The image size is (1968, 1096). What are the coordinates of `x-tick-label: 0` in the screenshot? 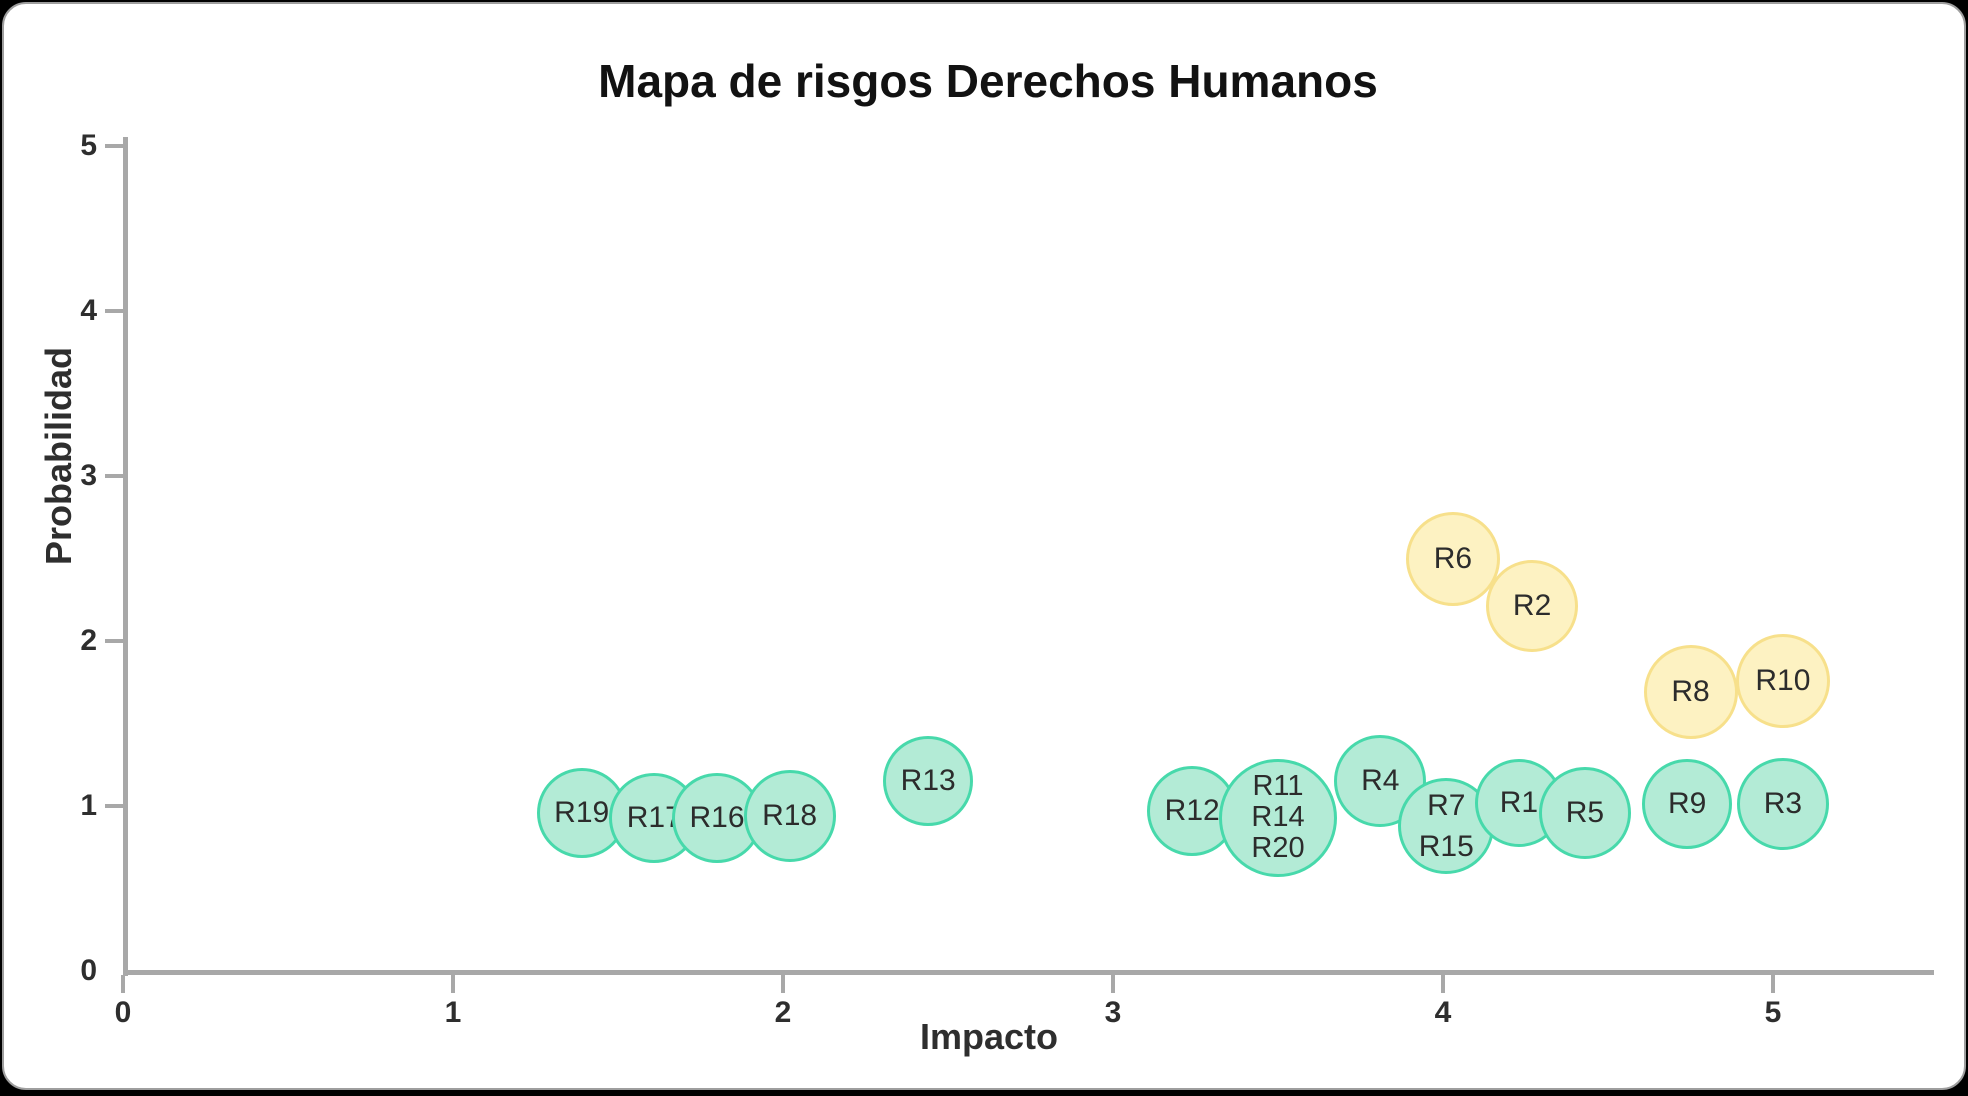 It's located at (123, 1012).